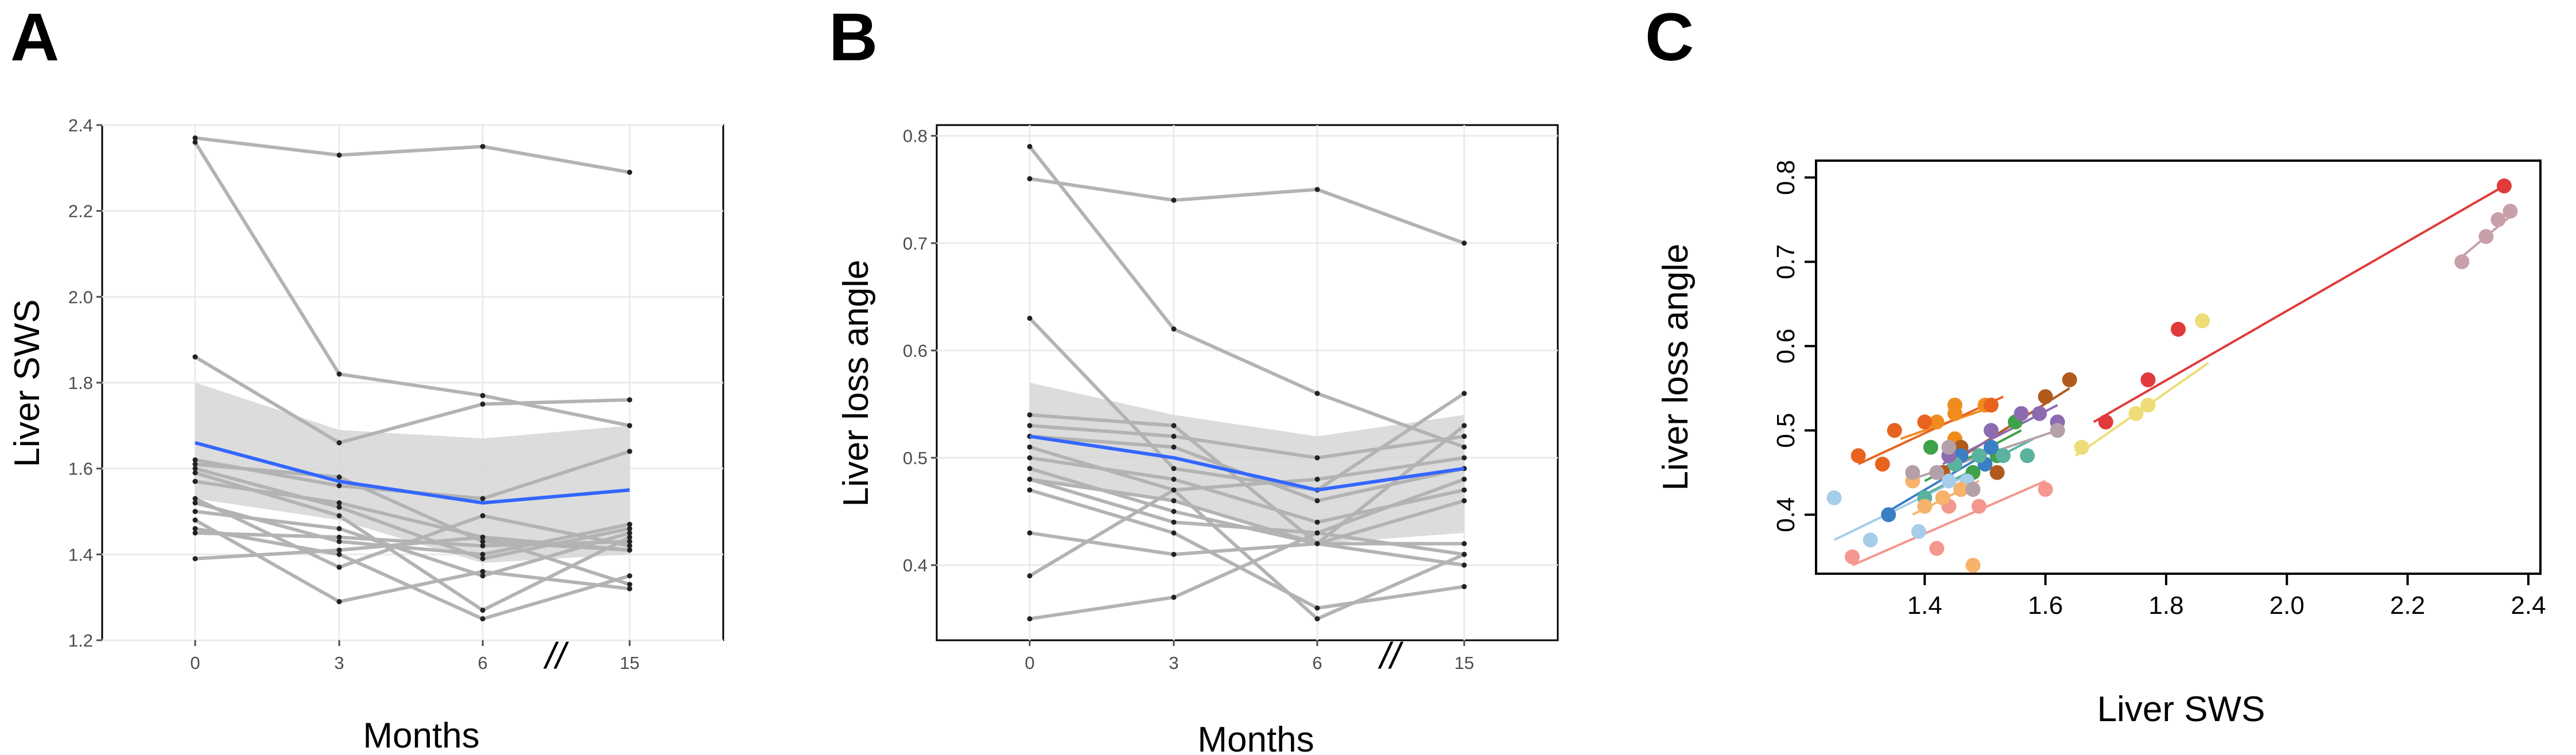 The image size is (2576, 755). What do you see at coordinates (412, 528) in the screenshot?
I see `subject-line-p10` at bounding box center [412, 528].